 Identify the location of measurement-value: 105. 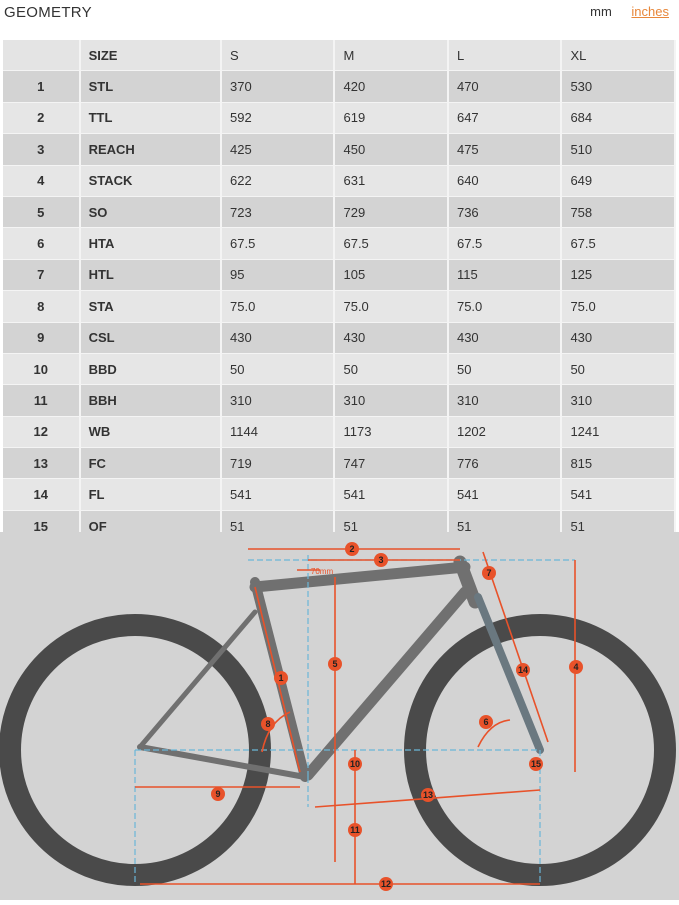
(391, 275).